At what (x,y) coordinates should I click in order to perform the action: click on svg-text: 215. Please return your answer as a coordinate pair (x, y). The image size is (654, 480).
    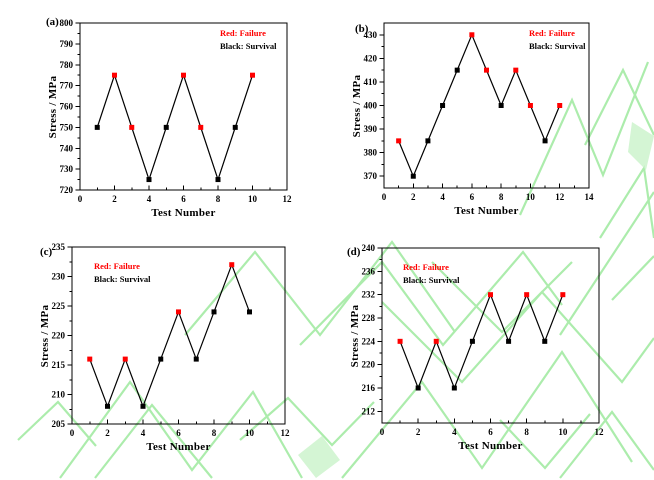
    Looking at the image, I should click on (59, 365).